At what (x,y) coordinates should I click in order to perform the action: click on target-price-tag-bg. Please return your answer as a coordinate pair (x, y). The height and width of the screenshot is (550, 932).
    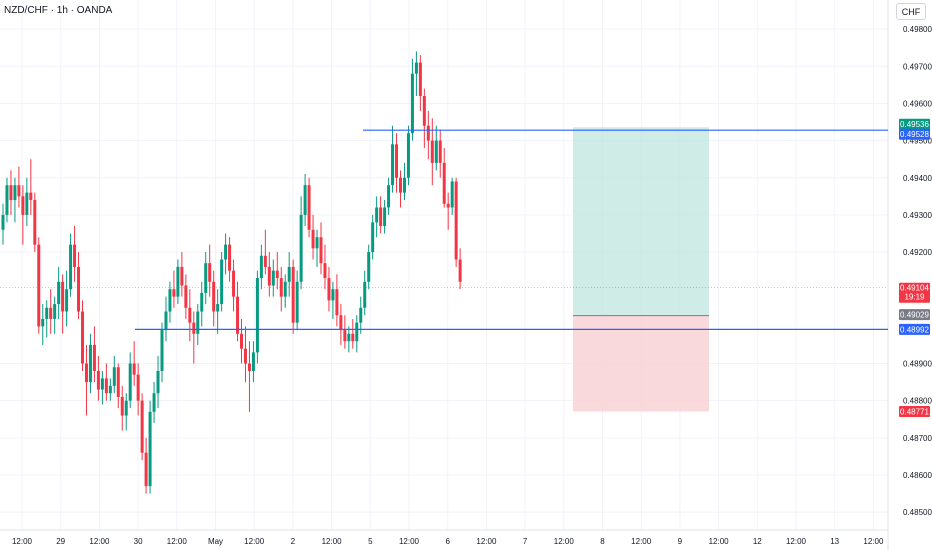
    Looking at the image, I should click on (914, 124).